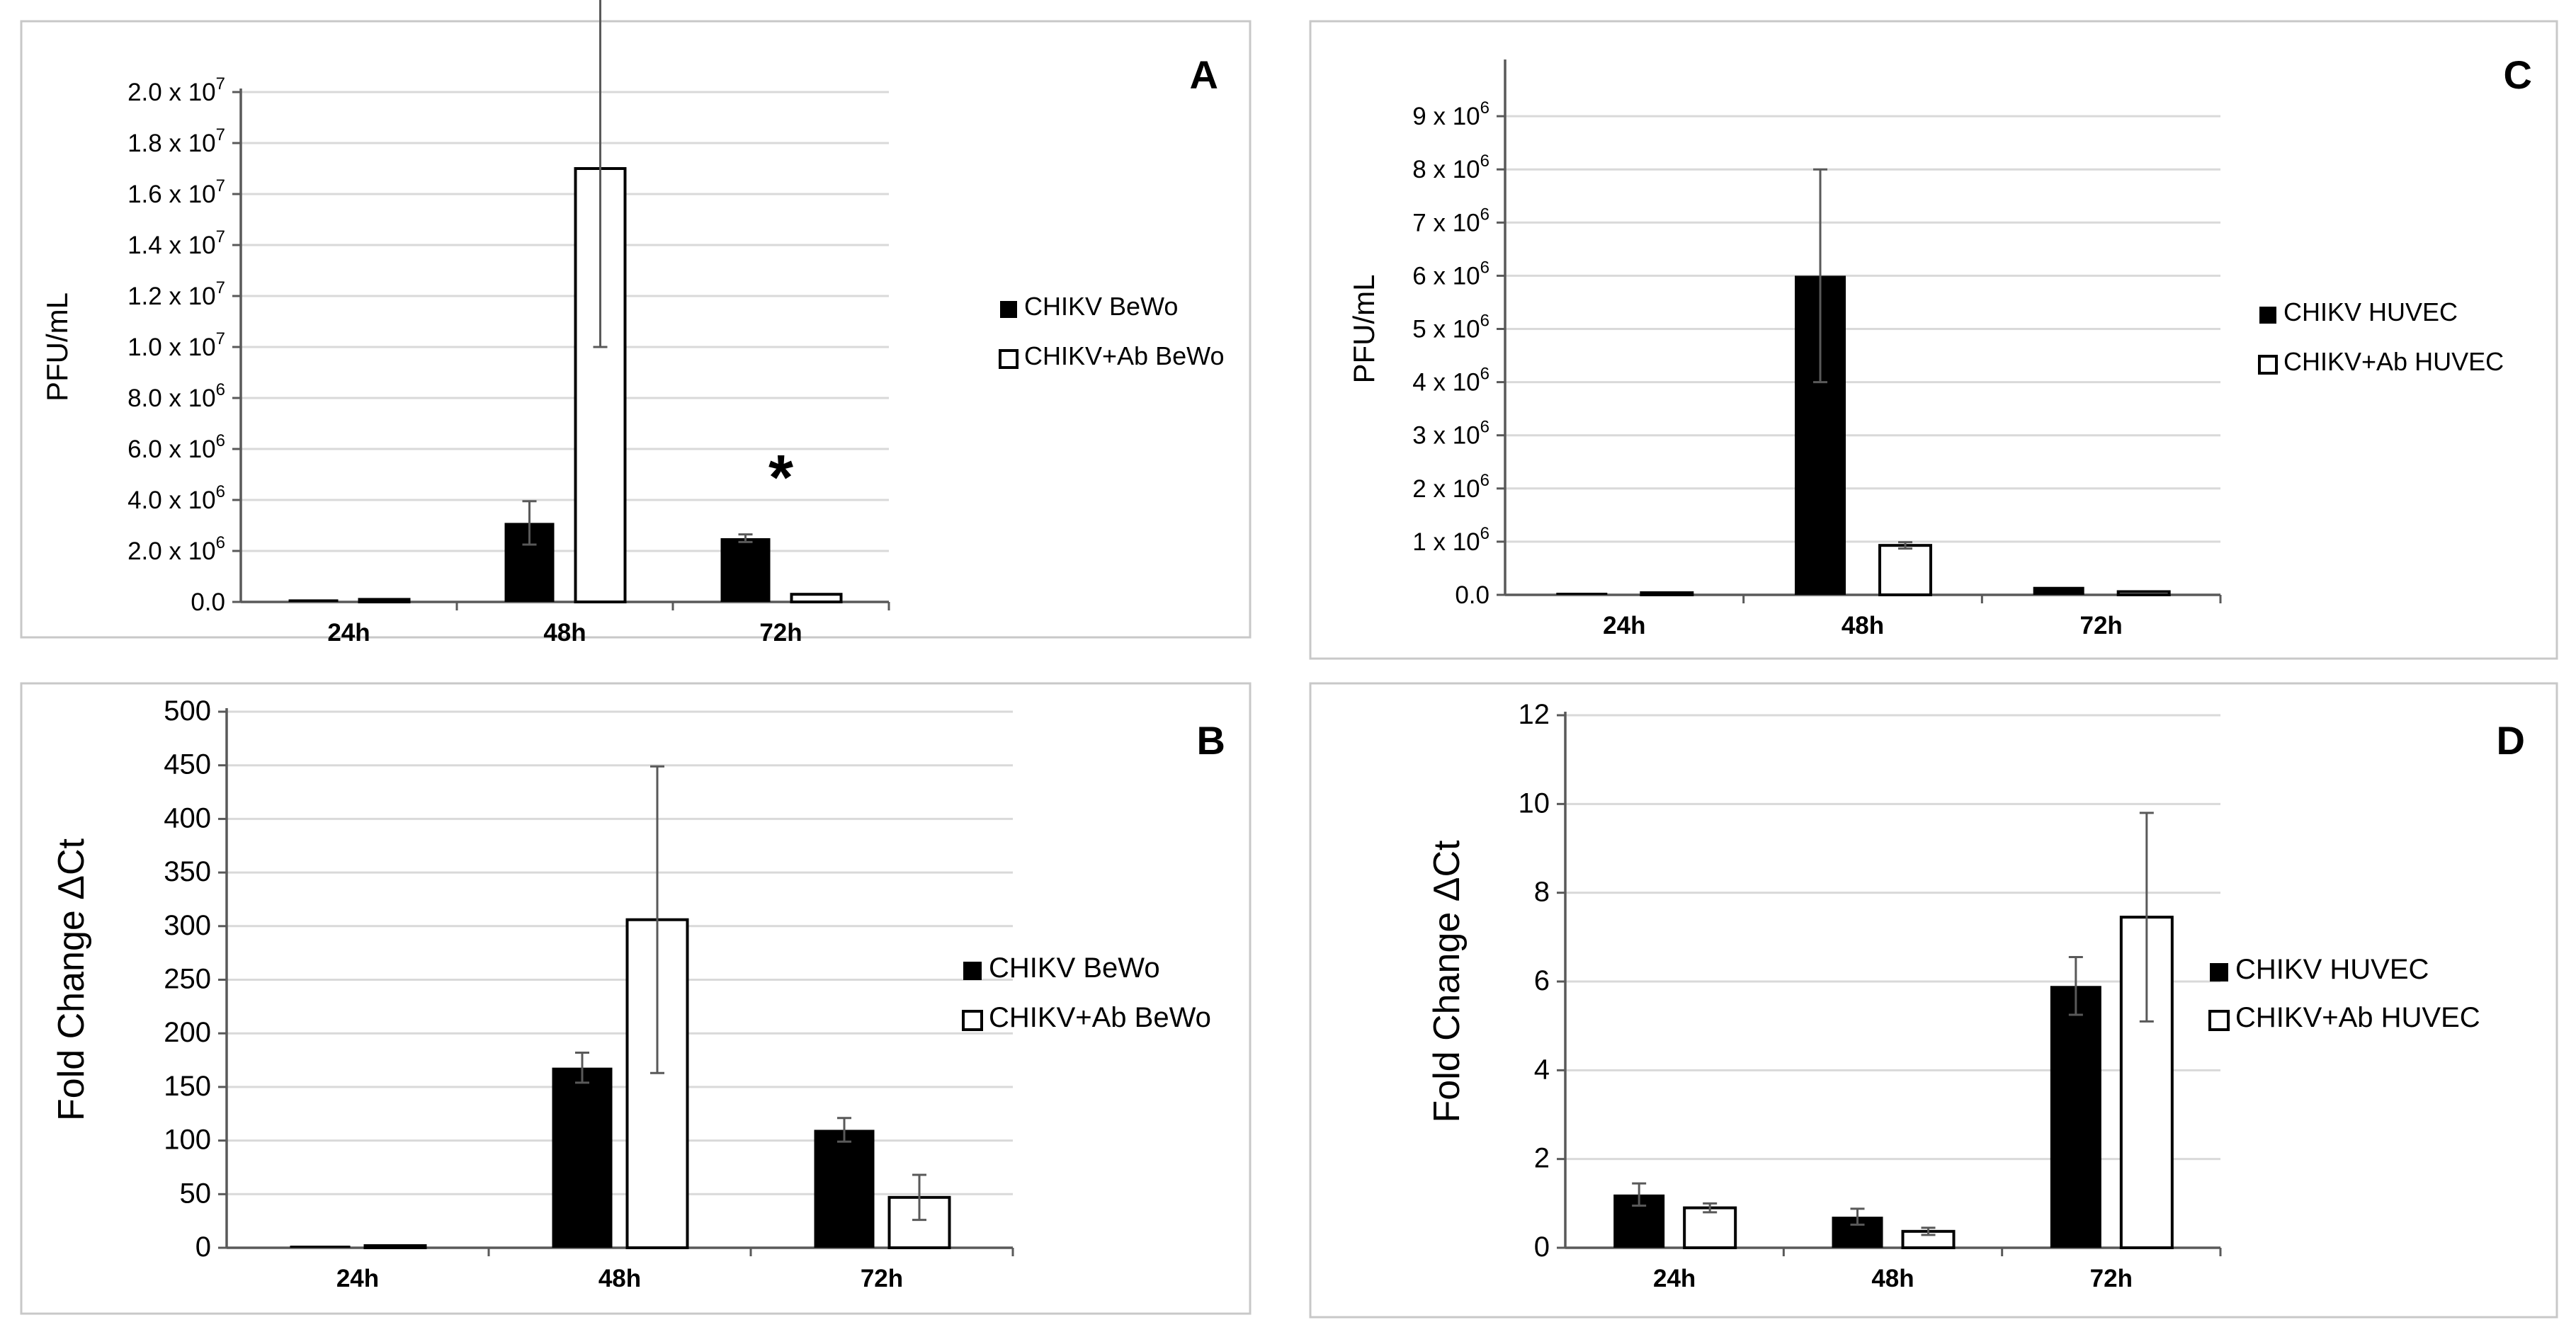  What do you see at coordinates (2518, 75) in the screenshot?
I see `panel-label: C` at bounding box center [2518, 75].